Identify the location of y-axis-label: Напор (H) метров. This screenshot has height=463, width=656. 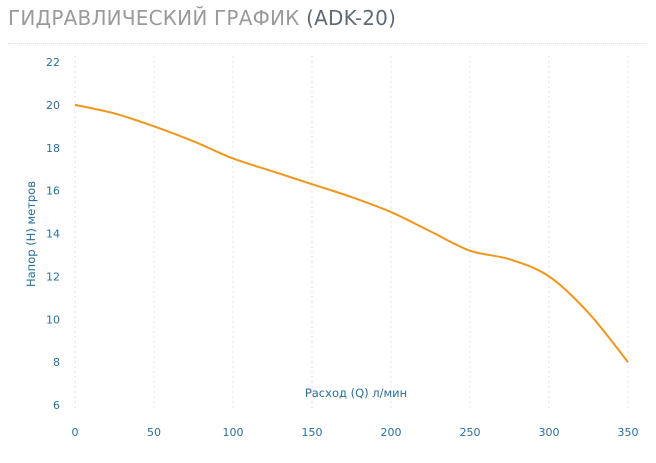
(31, 234).